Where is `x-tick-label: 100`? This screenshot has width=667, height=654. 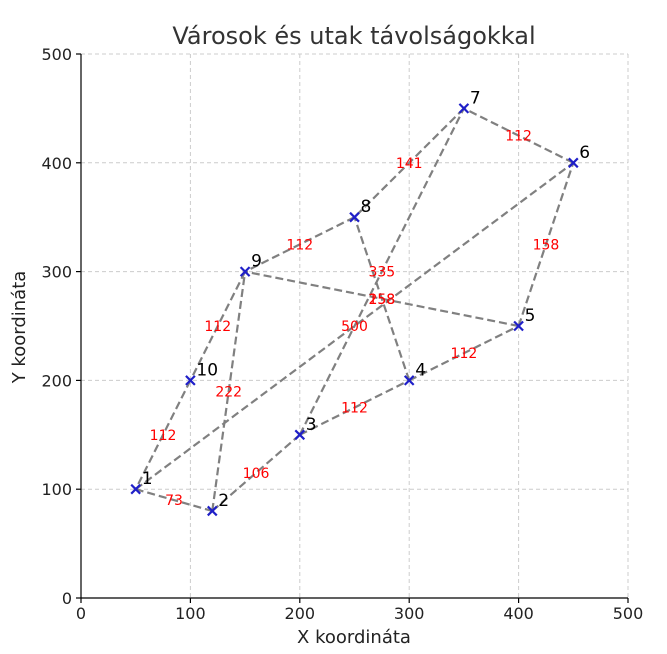 x-tick-label: 100 is located at coordinates (190, 613).